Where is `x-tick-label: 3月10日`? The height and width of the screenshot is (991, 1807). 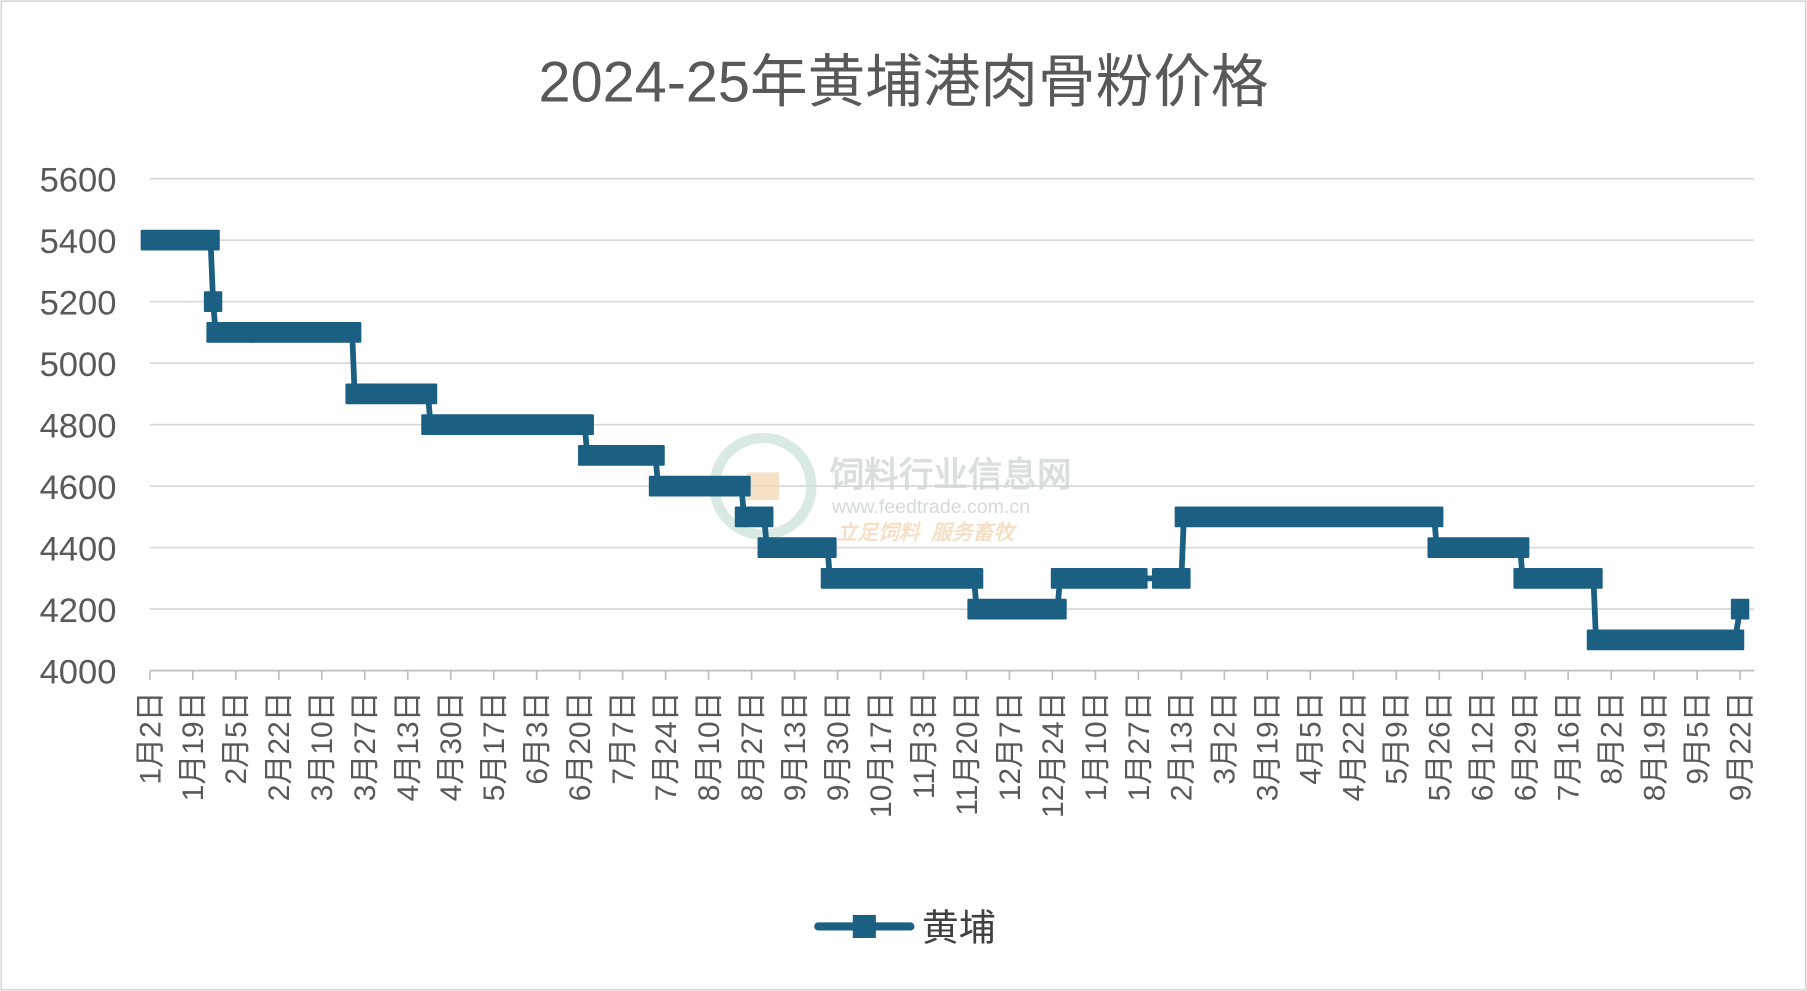 x-tick-label: 3月10日 is located at coordinates (322, 746).